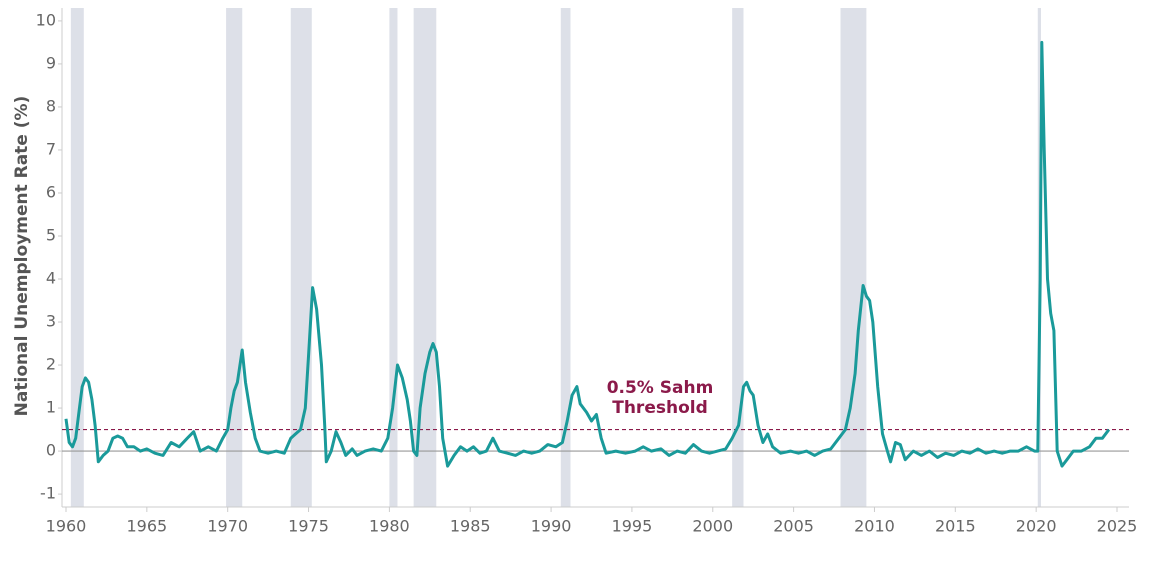 The width and height of the screenshot is (1152, 581). What do you see at coordinates (308, 526) in the screenshot?
I see `x-tick-label: 1975` at bounding box center [308, 526].